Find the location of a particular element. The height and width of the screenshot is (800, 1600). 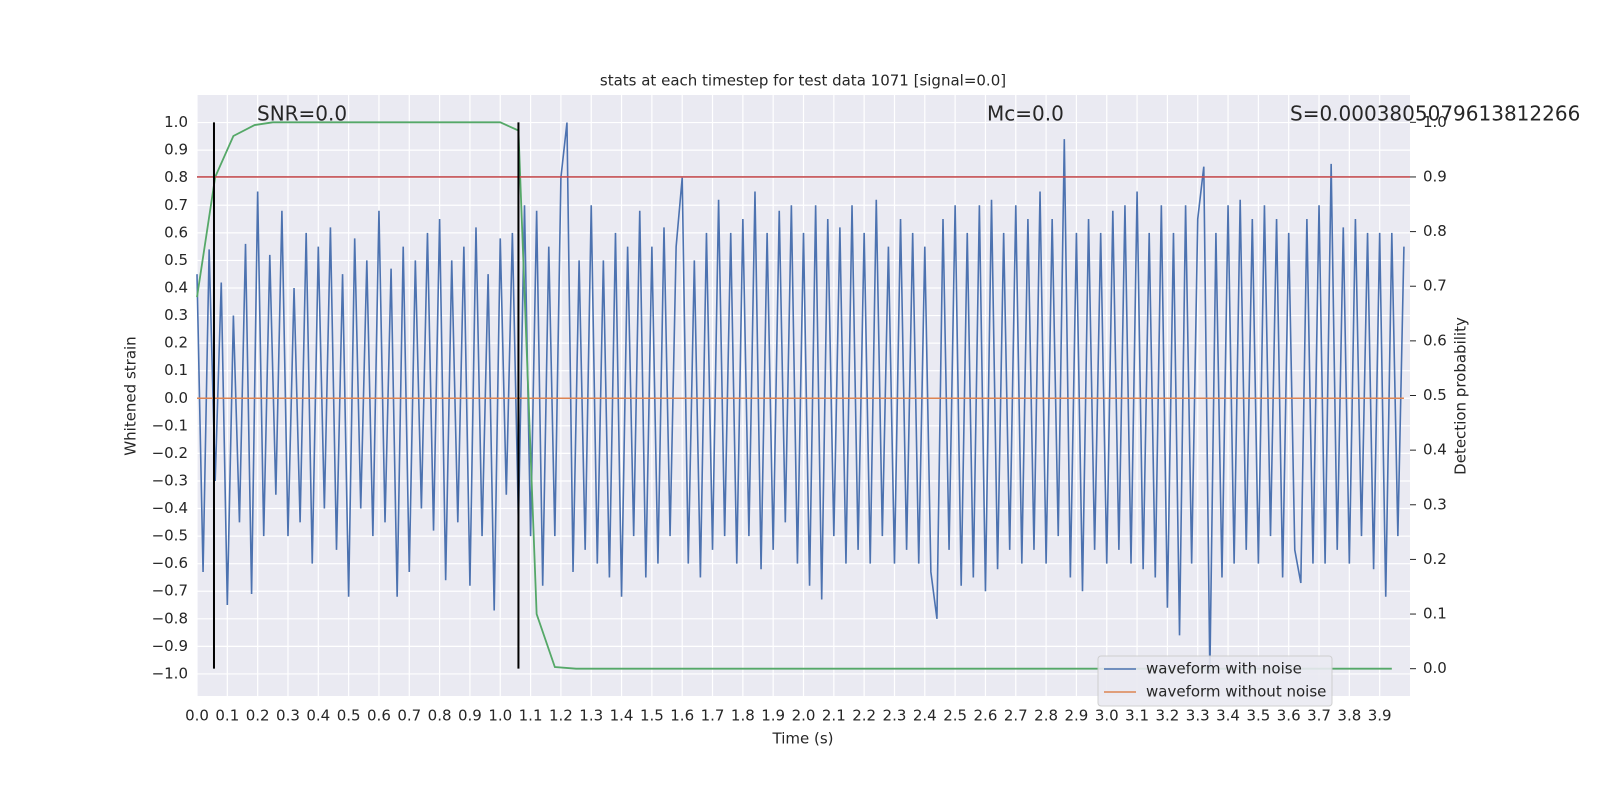

y-tick-label: −0.7 is located at coordinates (170, 591).